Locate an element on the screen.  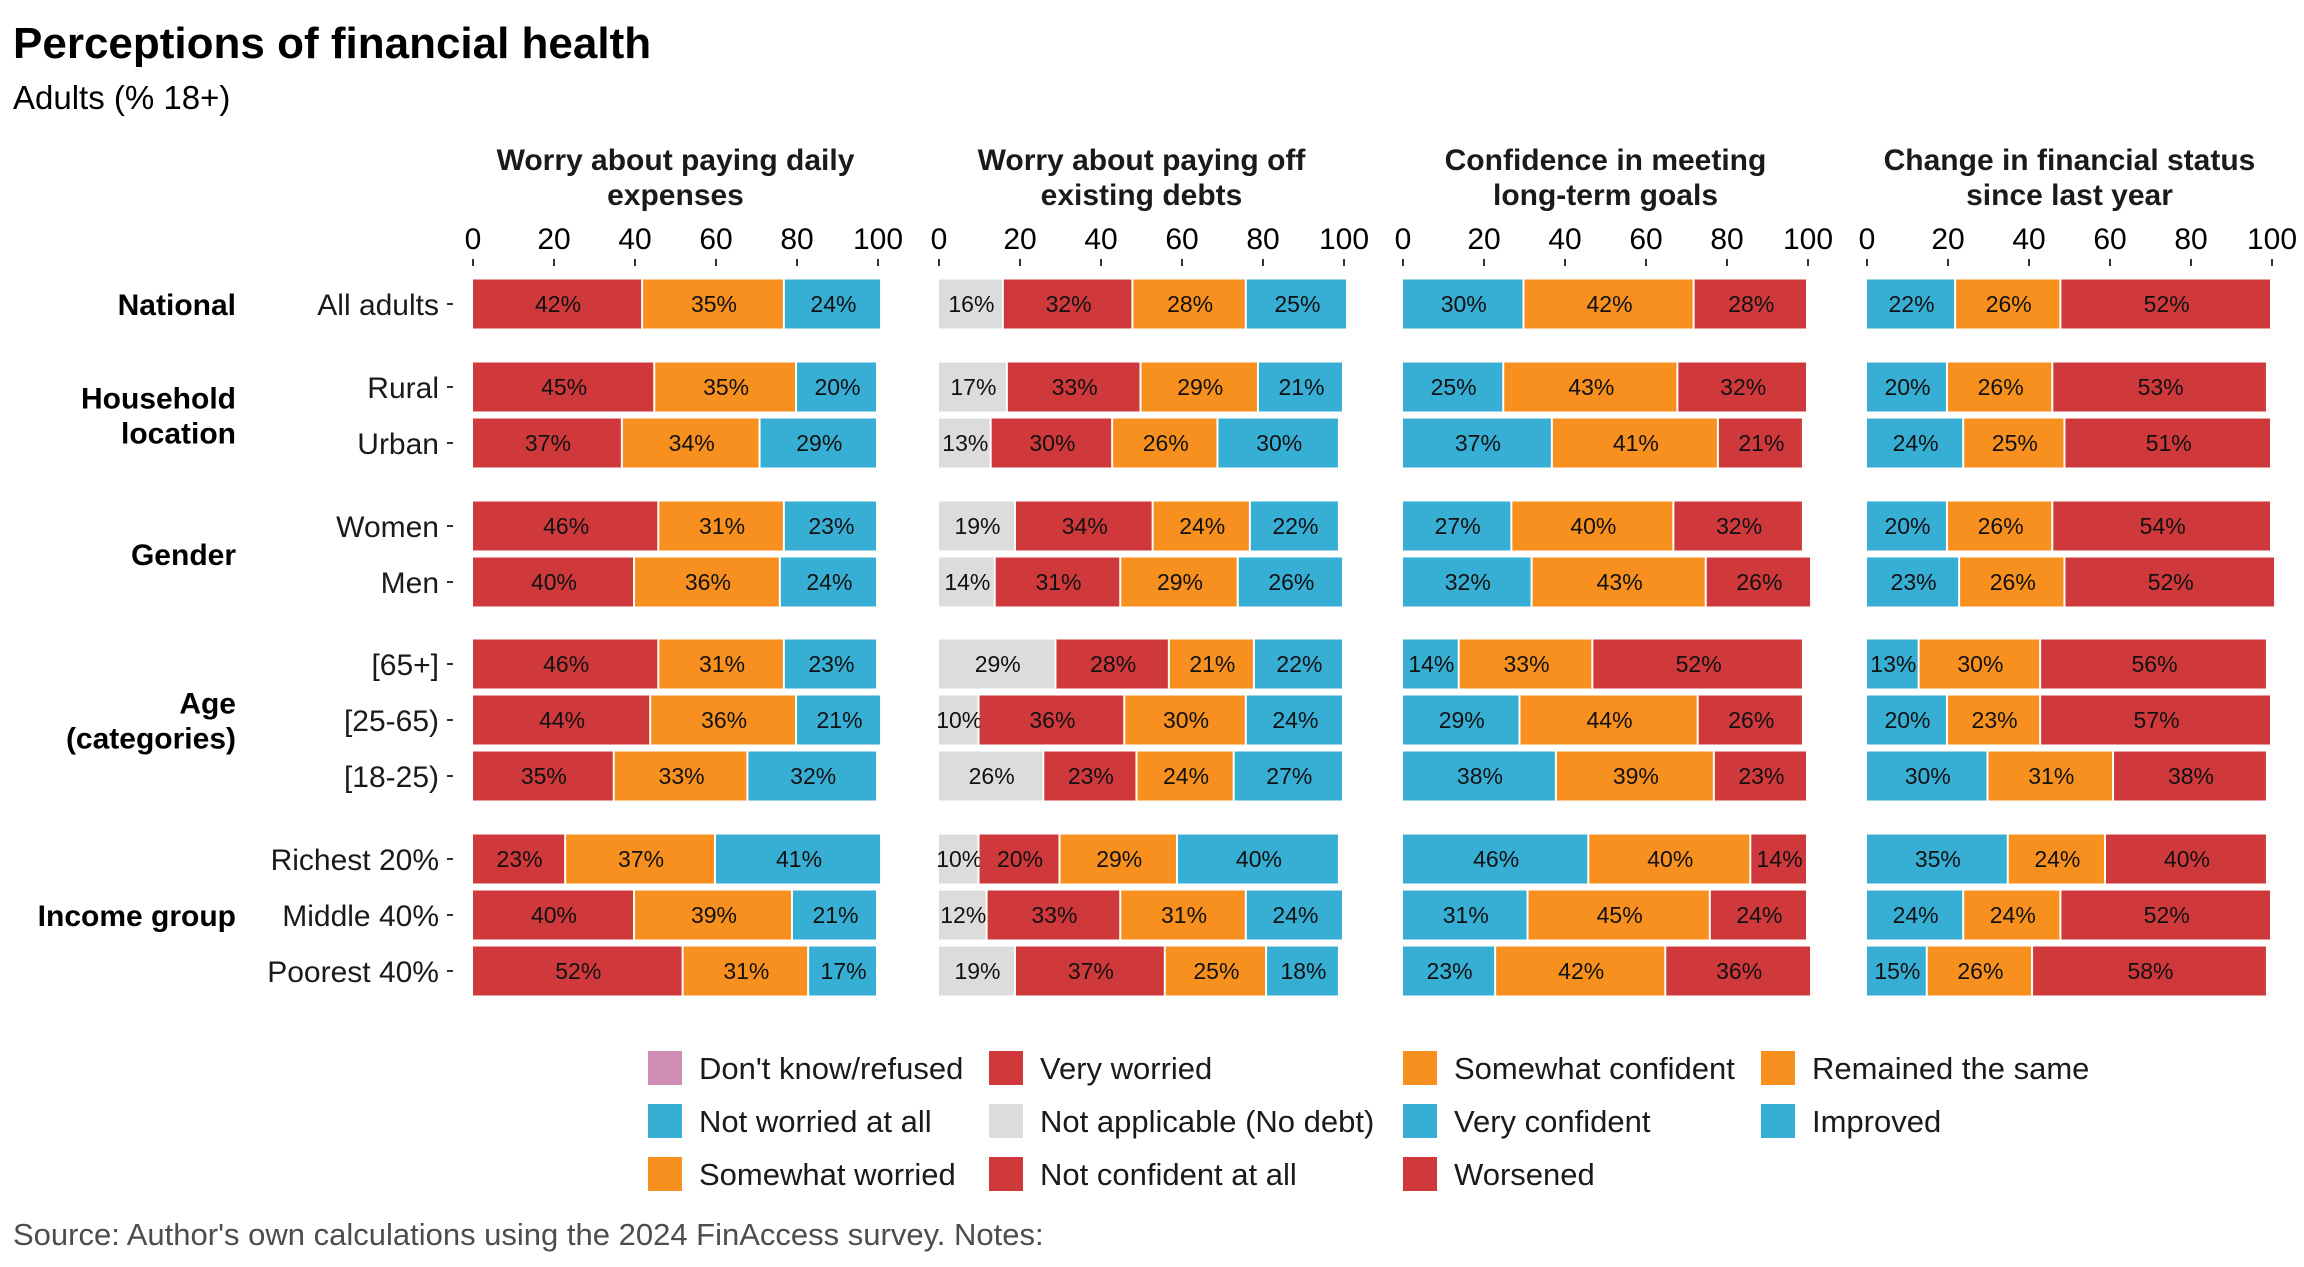
bar-label: 17% is located at coordinates (973, 387).